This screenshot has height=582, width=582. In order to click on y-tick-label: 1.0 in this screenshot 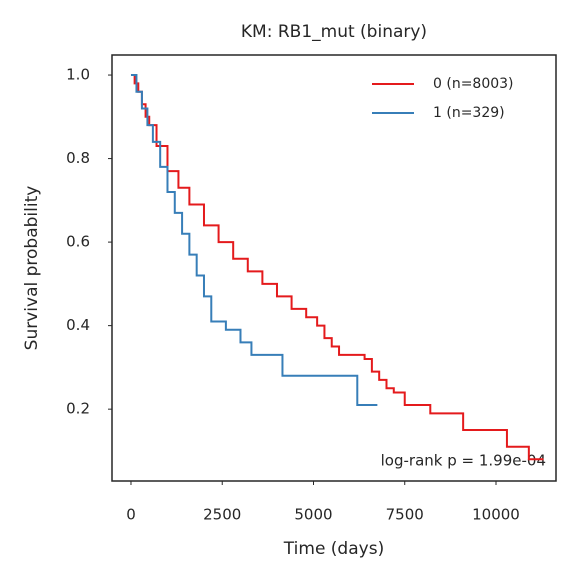, I will do `click(78, 75)`.